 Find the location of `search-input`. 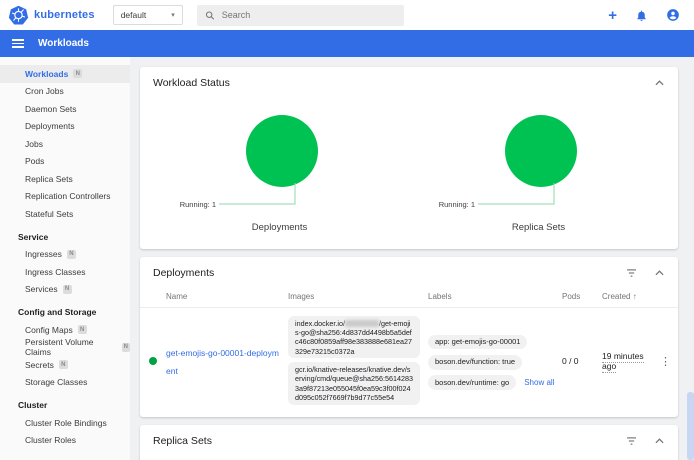

search-input is located at coordinates (308, 15).